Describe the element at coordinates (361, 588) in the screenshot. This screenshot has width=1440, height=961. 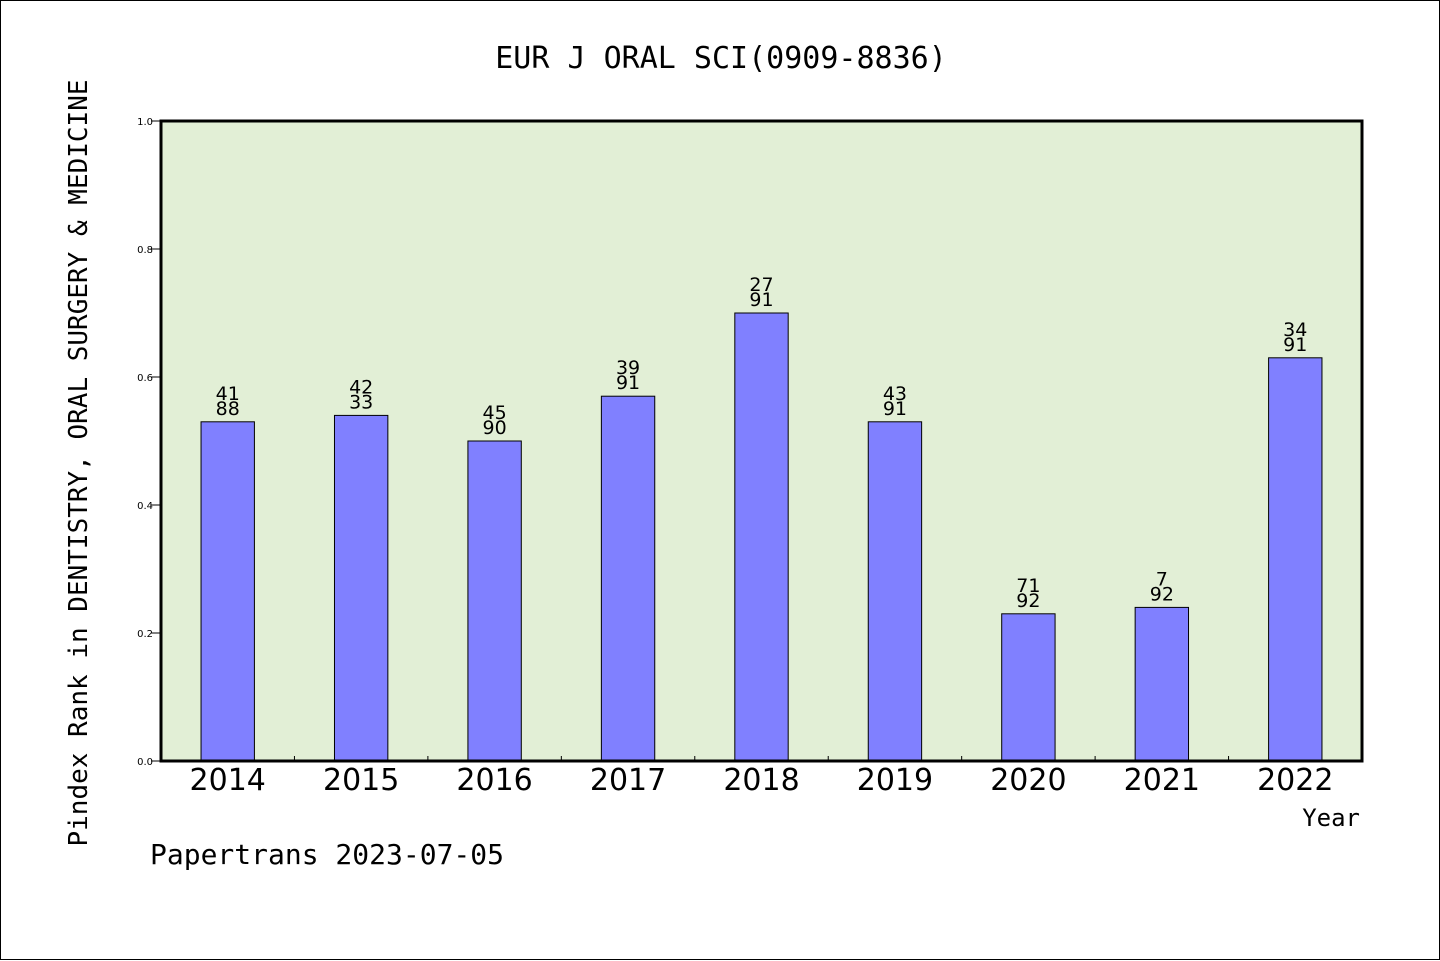
I see `bar-2015` at that location.